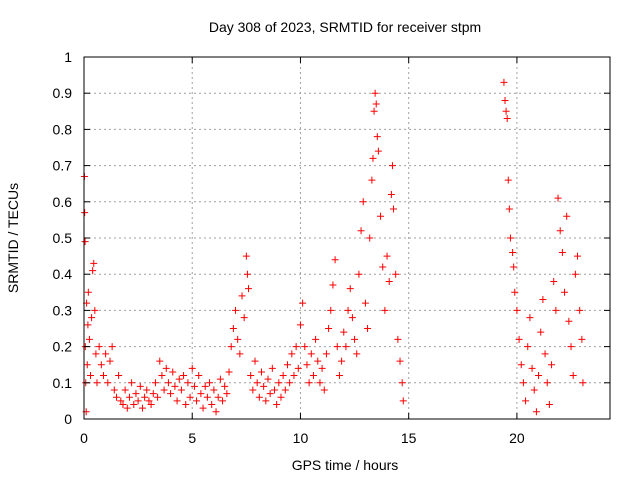 This screenshot has height=480, width=640. Describe the element at coordinates (301, 438) in the screenshot. I see `x-tick-label: 10` at that location.